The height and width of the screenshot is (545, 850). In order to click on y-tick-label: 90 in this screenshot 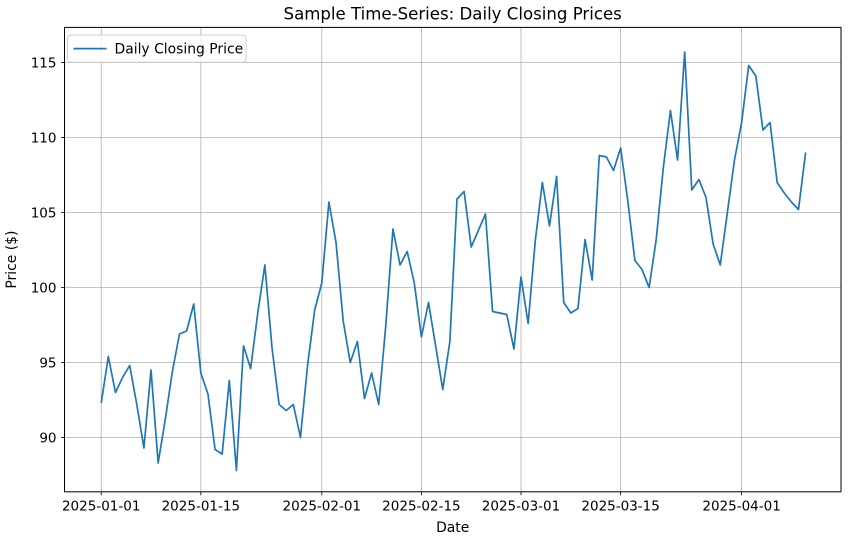, I will do `click(47, 438)`.